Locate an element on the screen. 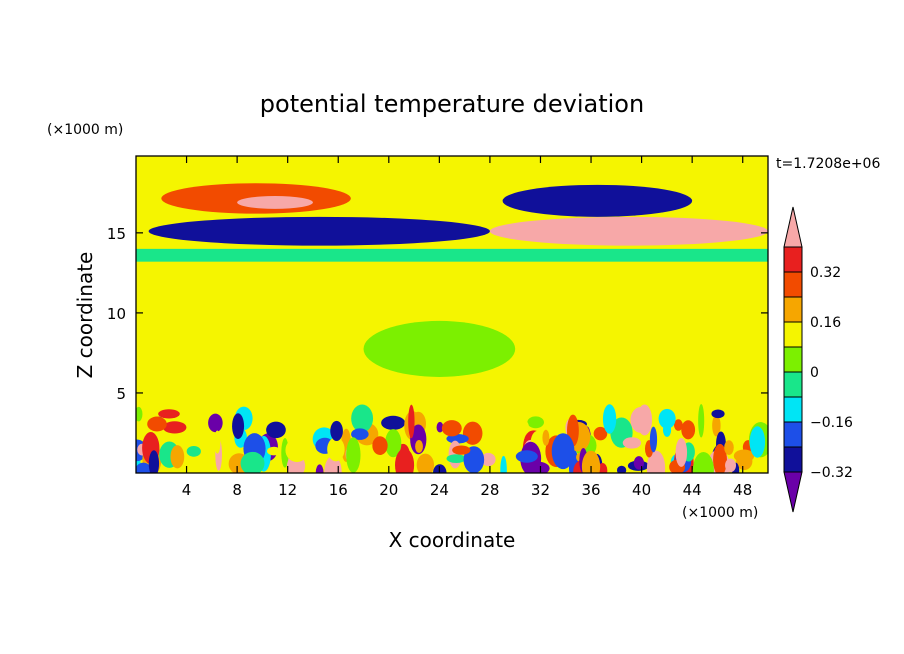 The height and width of the screenshot is (654, 904). time-label: t=1.7208e+06 is located at coordinates (828, 164).